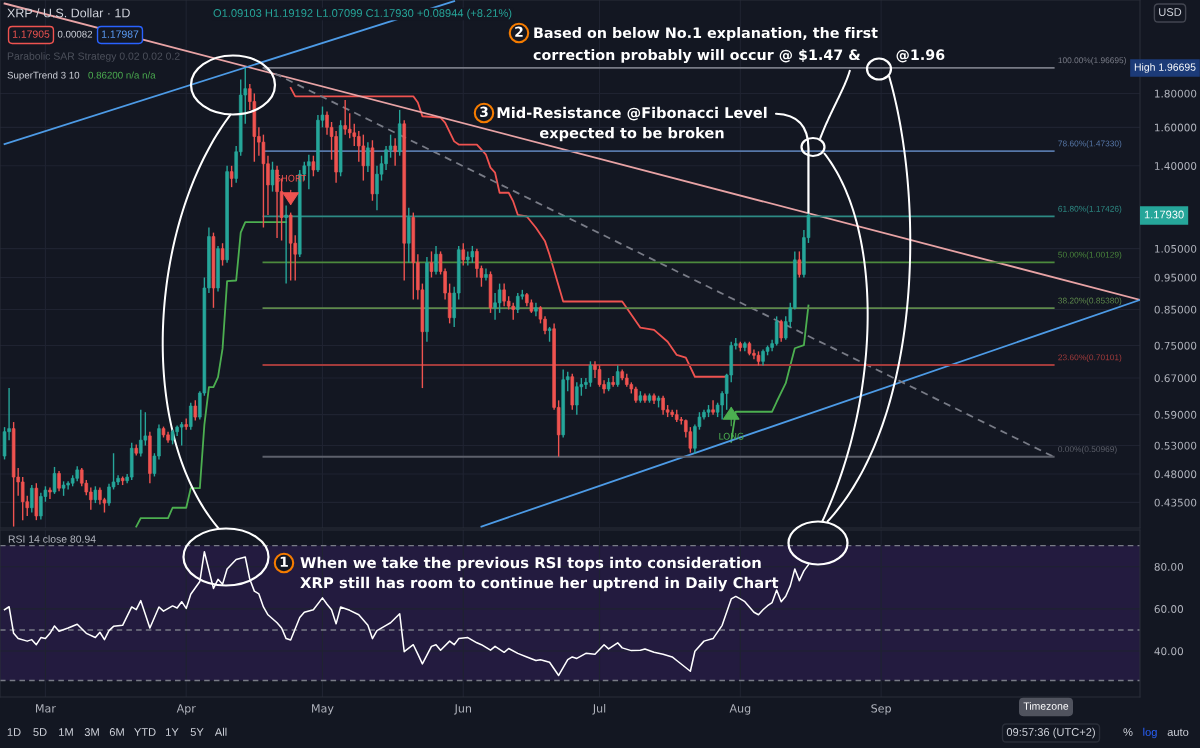 The width and height of the screenshot is (1200, 748). I want to click on x-tick-label: May, so click(323, 709).